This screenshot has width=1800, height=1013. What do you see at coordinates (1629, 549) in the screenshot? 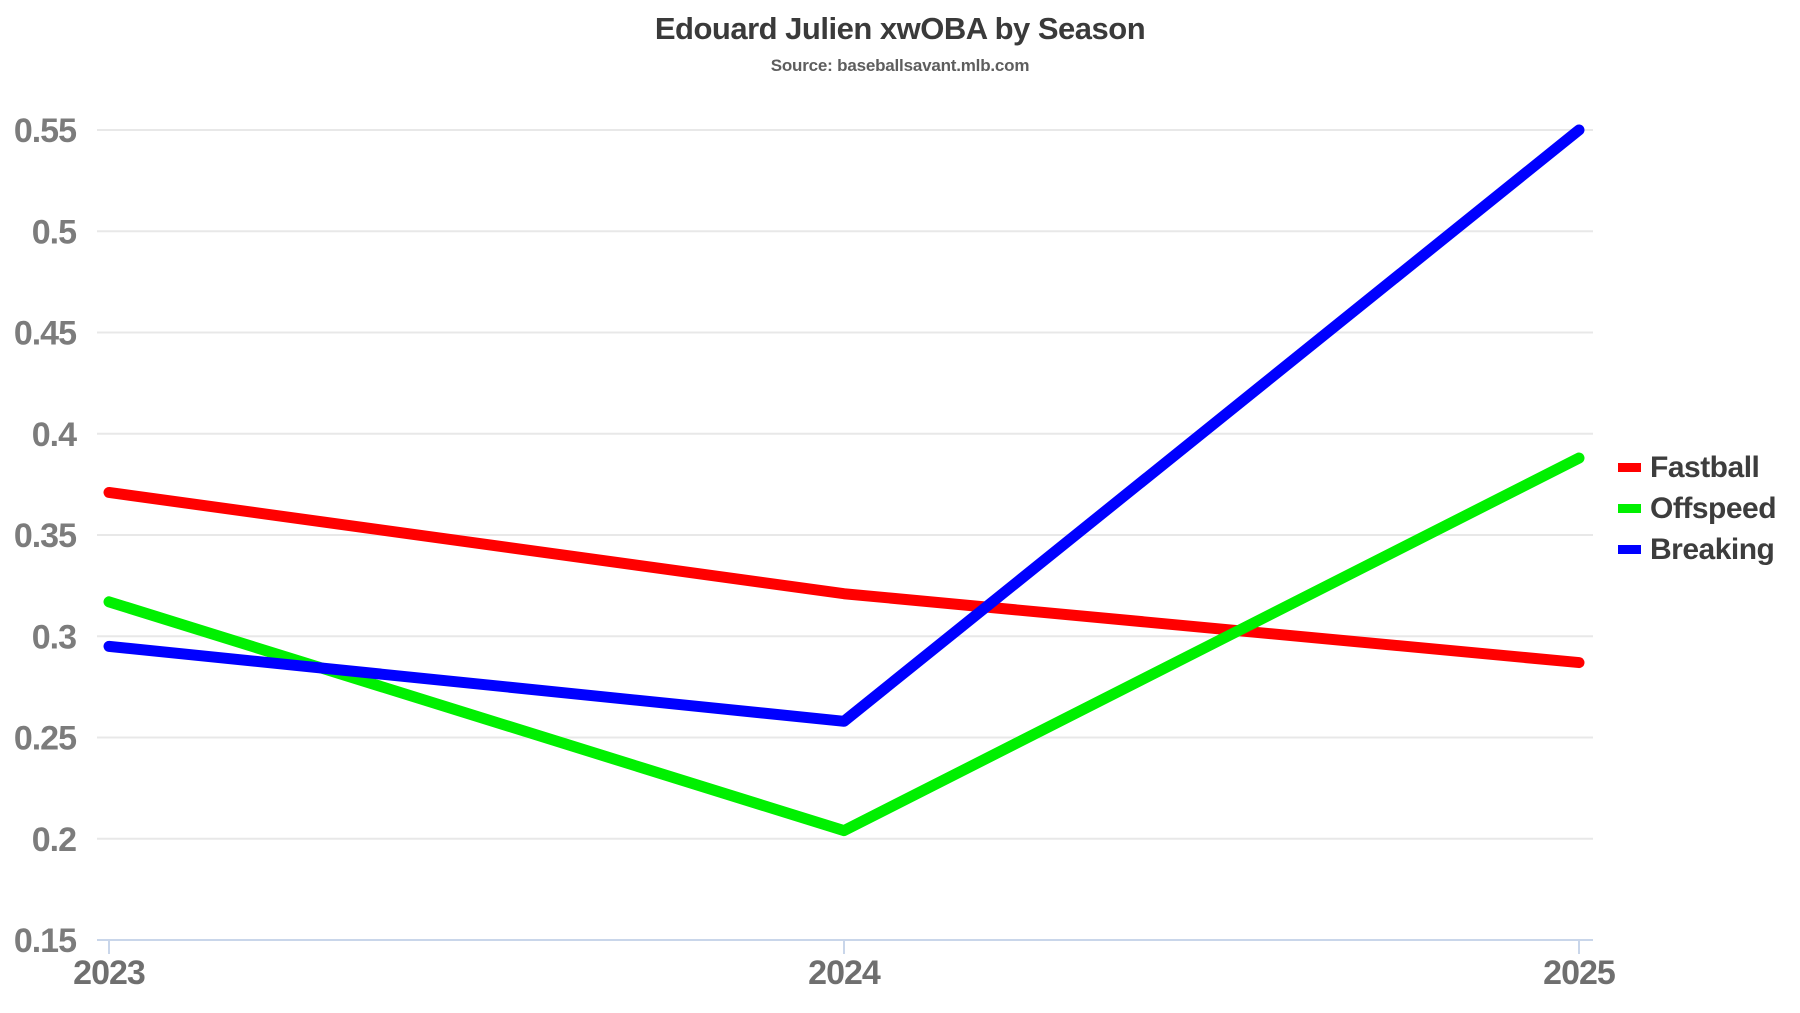
I see `legend-swatch-breaking` at bounding box center [1629, 549].